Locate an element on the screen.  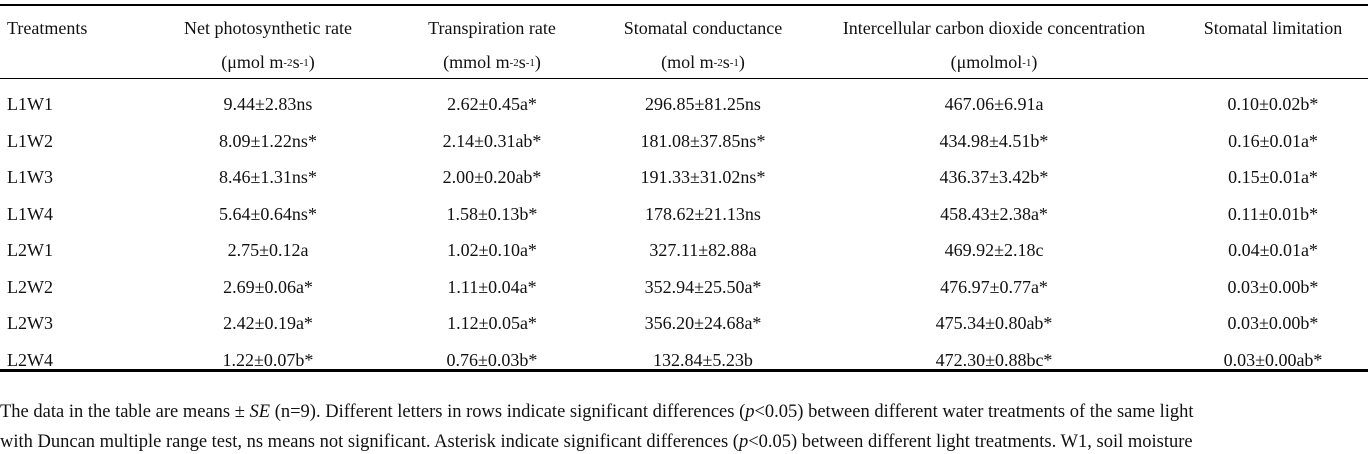
table-cell: 1.11±0.04a* is located at coordinates (492, 286).